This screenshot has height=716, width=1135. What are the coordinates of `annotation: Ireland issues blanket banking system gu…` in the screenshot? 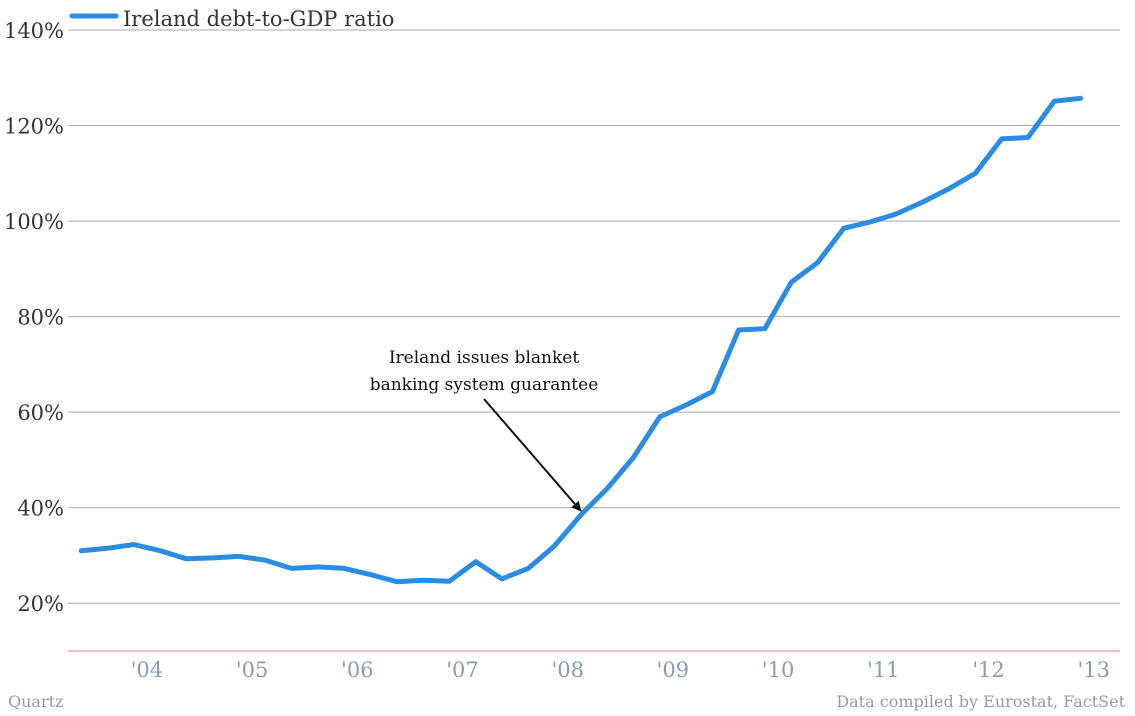 It's located at (484, 430).